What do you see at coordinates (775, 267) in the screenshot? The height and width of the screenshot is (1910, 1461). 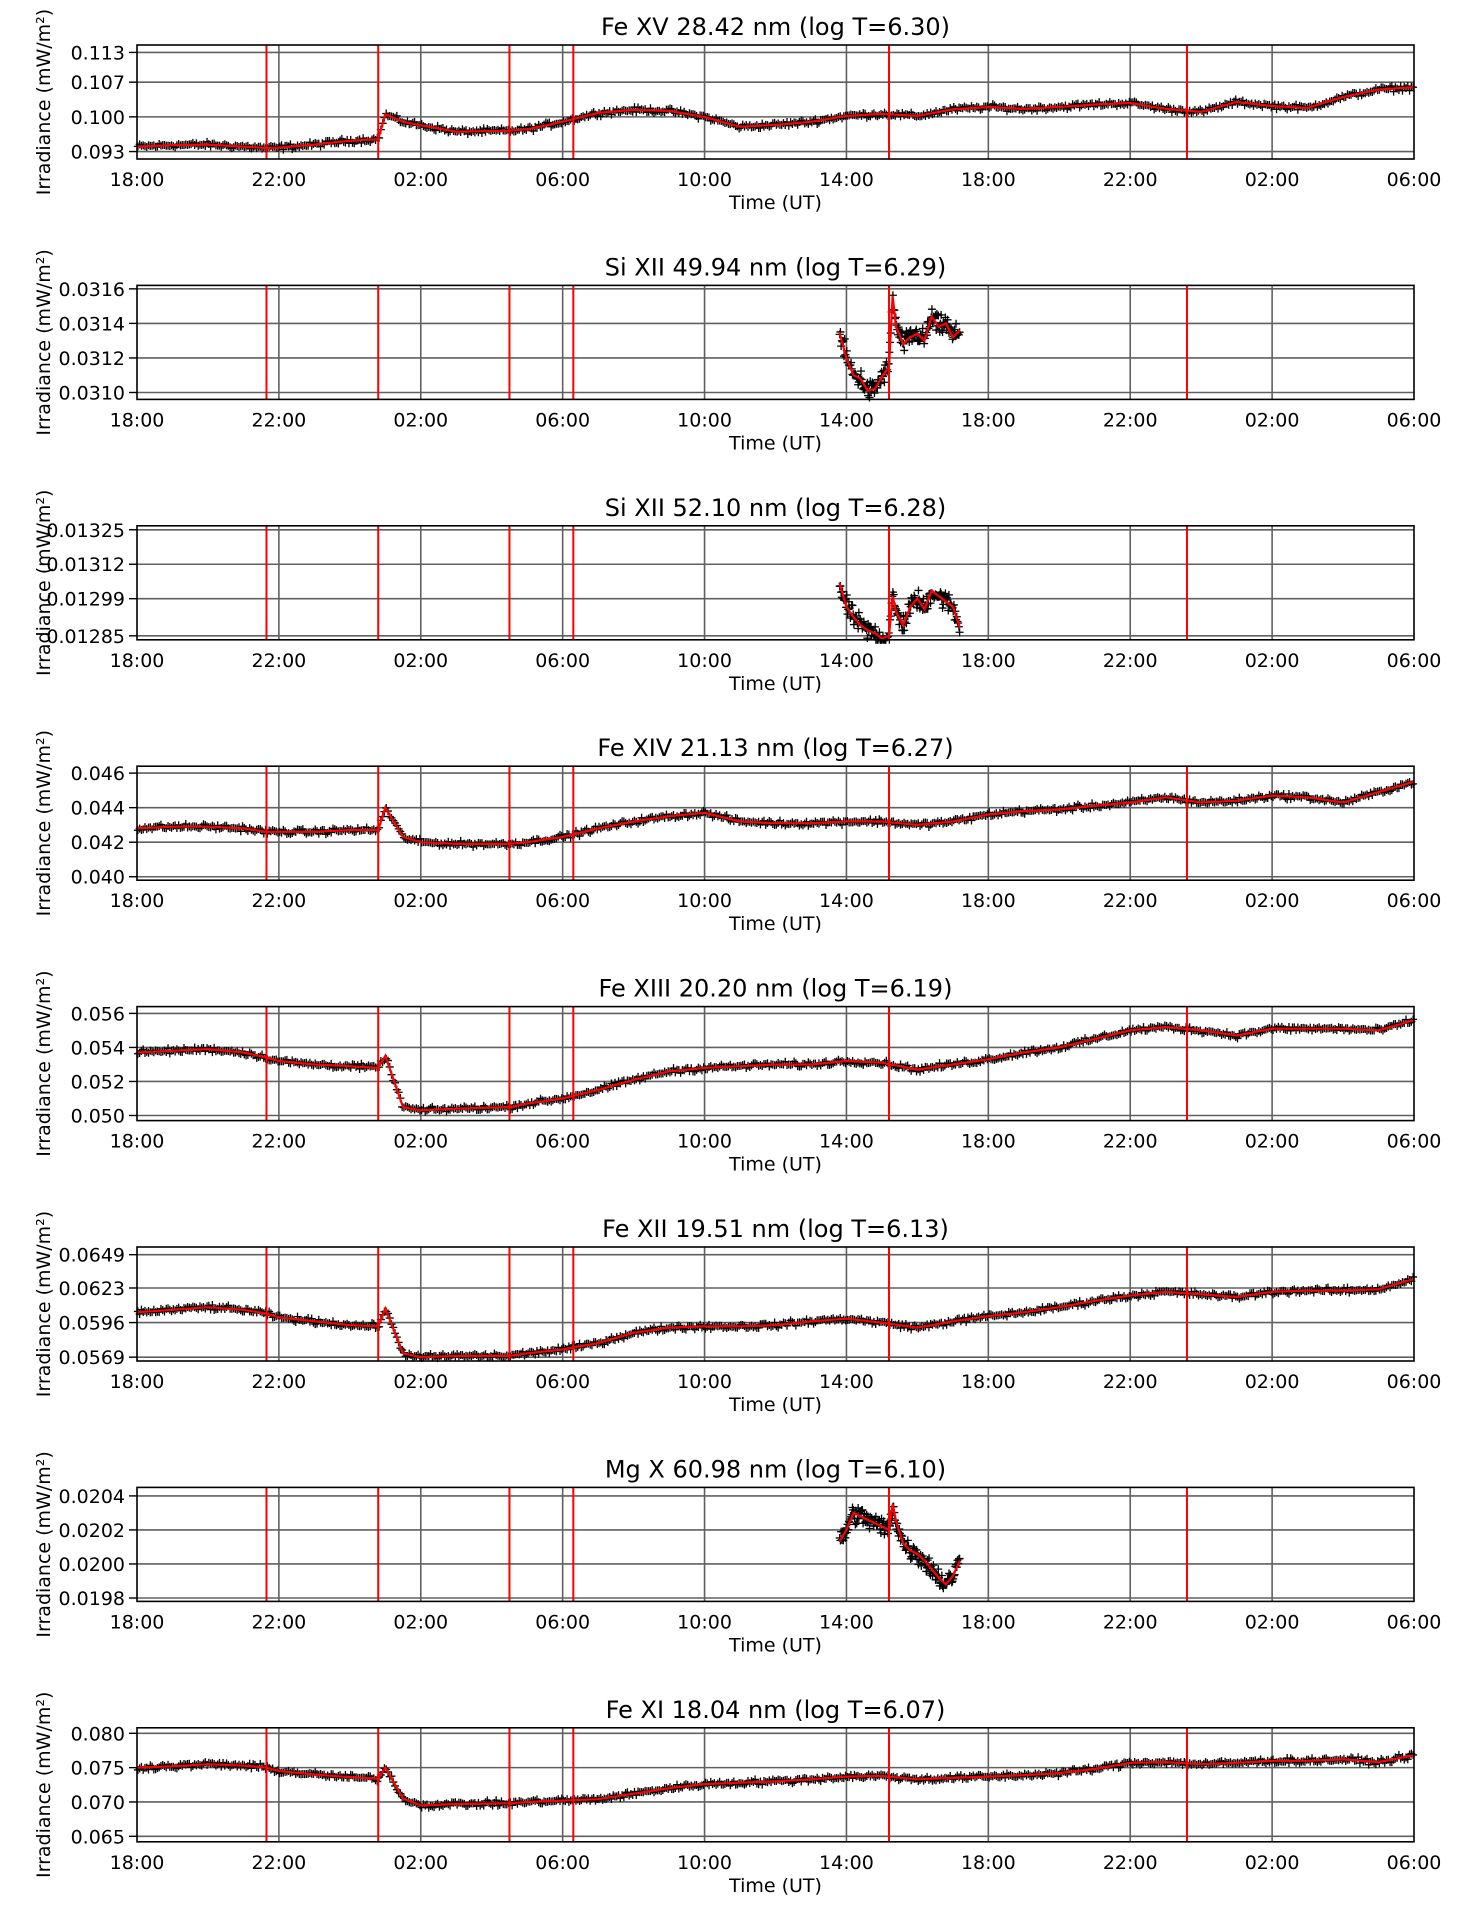 I see `panel-title: Si XII 49.94 nm (log T=6.29)` at bounding box center [775, 267].